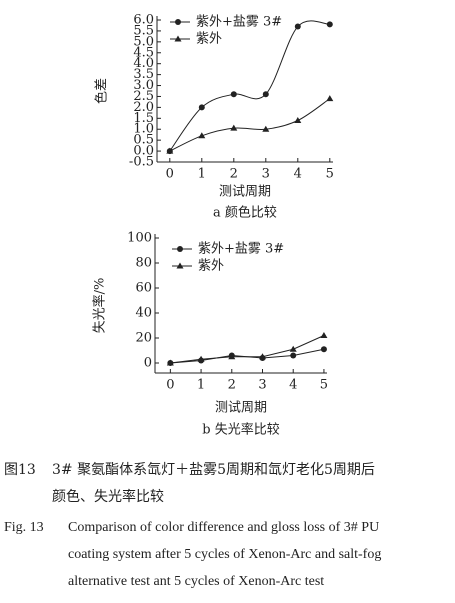 Image resolution: width=455 pixels, height=603 pixels. I want to click on y-tick-label: 80, so click(143, 263).